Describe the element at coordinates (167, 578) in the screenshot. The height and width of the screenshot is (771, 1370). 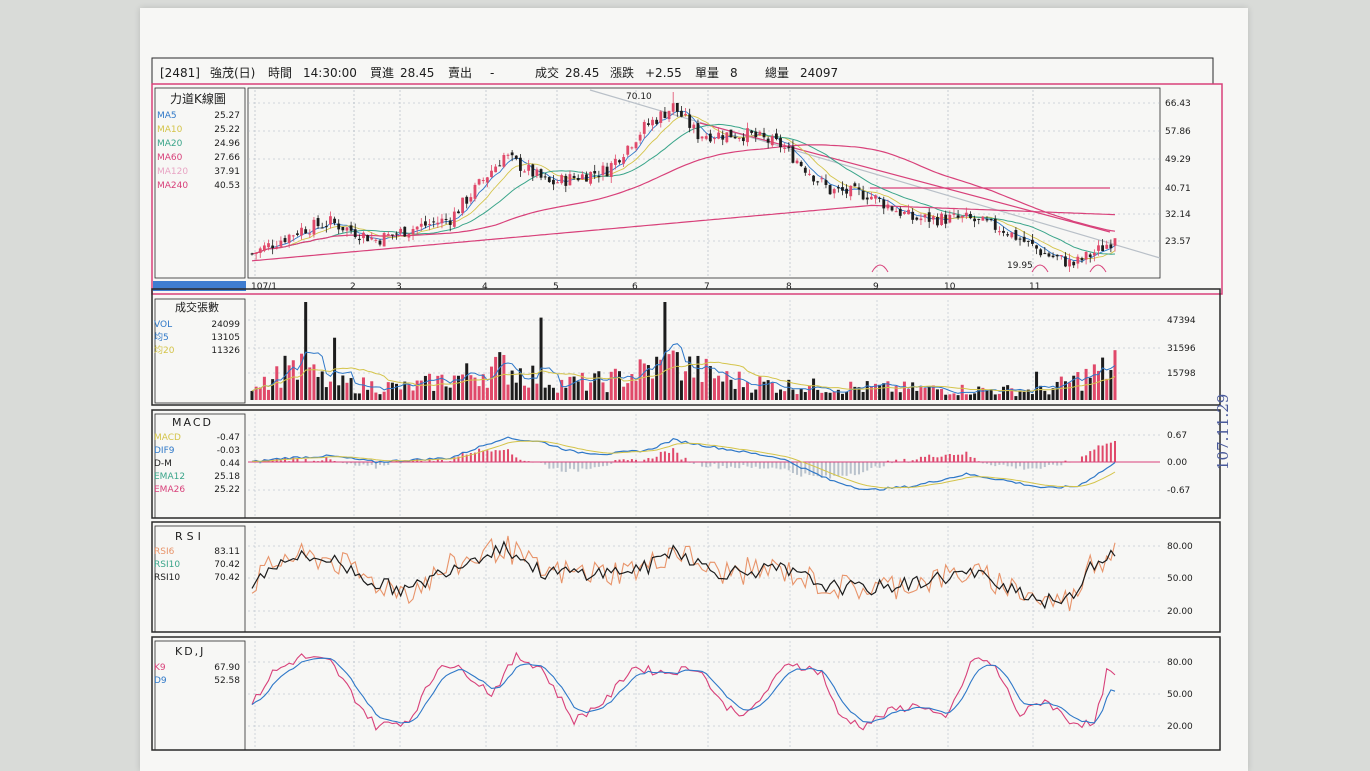
I see `legend-name: RSI10` at that location.